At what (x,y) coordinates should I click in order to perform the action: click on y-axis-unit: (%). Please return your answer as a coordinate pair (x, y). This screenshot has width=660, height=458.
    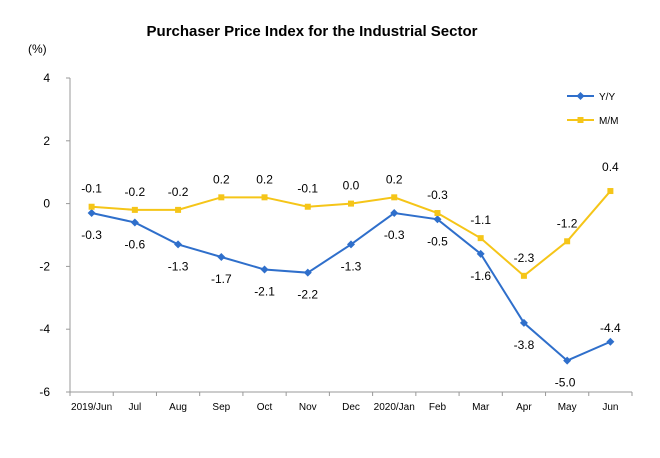
    Looking at the image, I should click on (37, 49).